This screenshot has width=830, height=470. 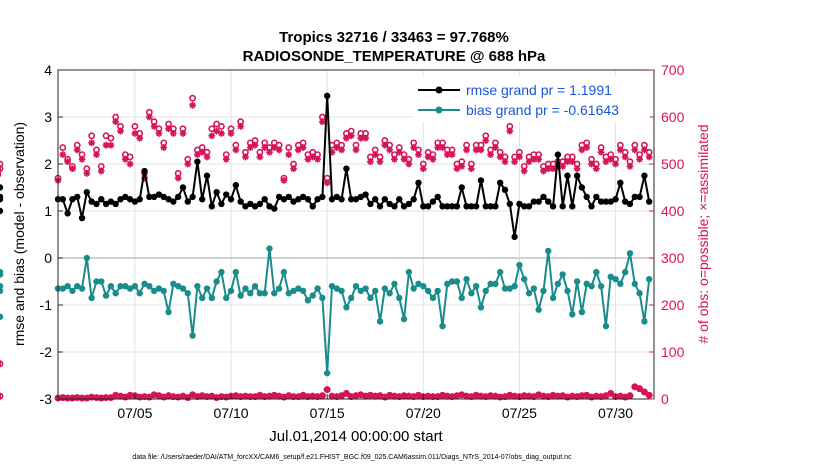 I want to click on y2-tick-label: 500, so click(x=673, y=164).